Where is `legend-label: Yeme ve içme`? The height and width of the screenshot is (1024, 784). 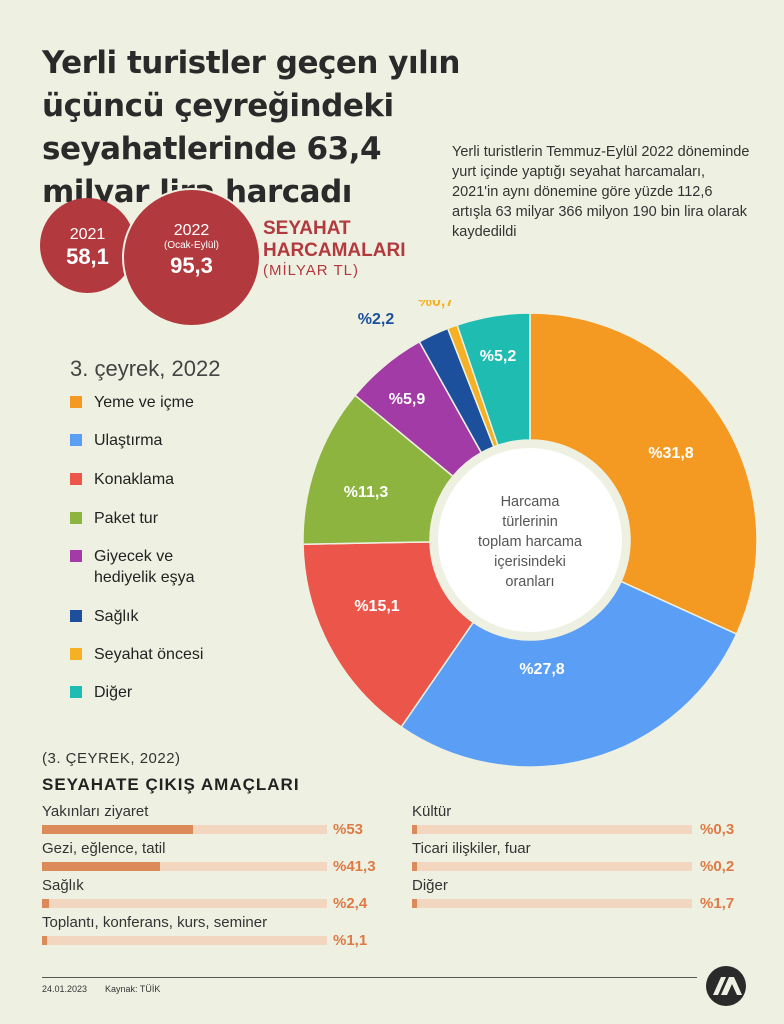
legend-label: Yeme ve içme is located at coordinates (144, 402).